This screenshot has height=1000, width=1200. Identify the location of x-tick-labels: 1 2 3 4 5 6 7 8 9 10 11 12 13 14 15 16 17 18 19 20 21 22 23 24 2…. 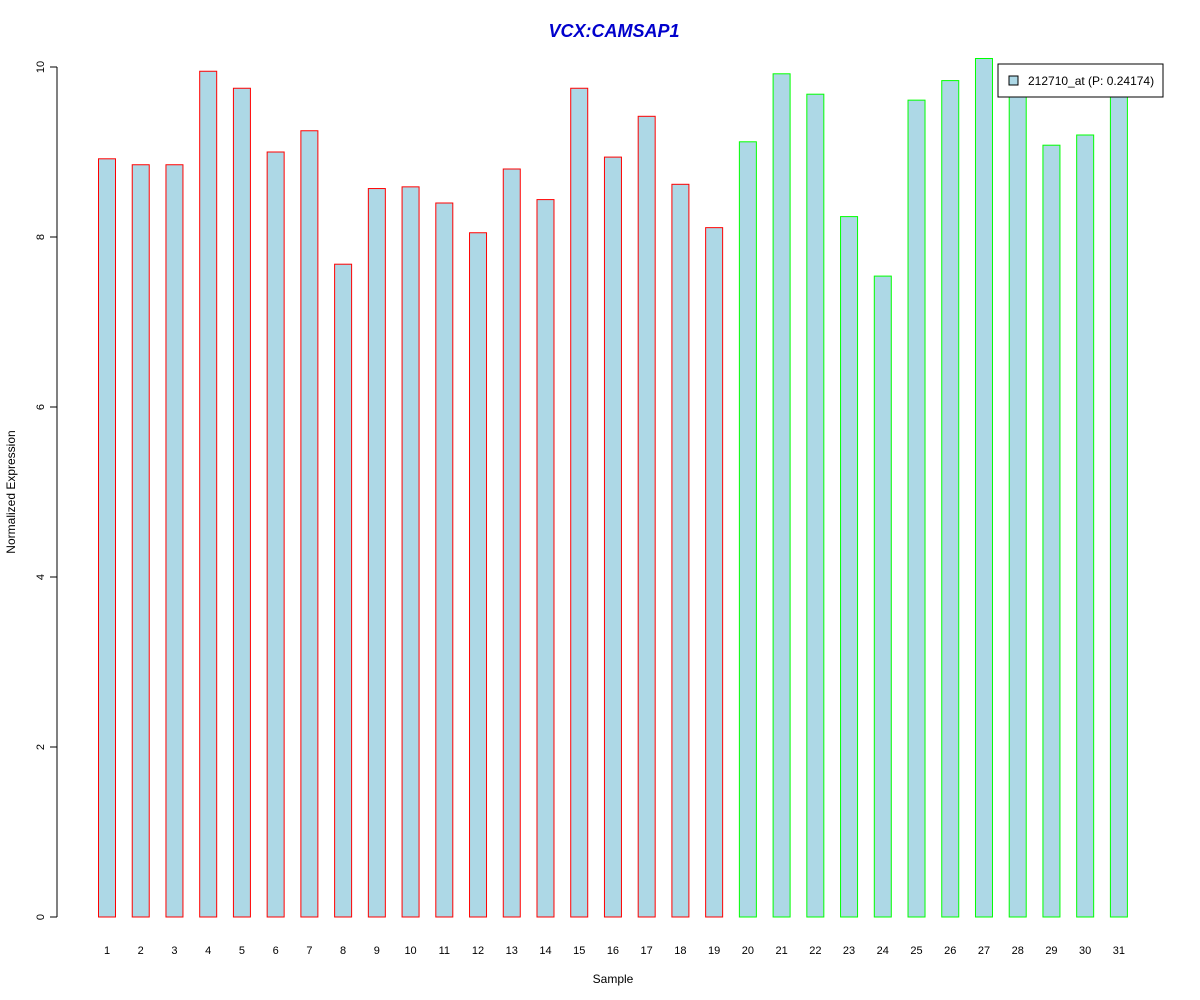
(614, 951).